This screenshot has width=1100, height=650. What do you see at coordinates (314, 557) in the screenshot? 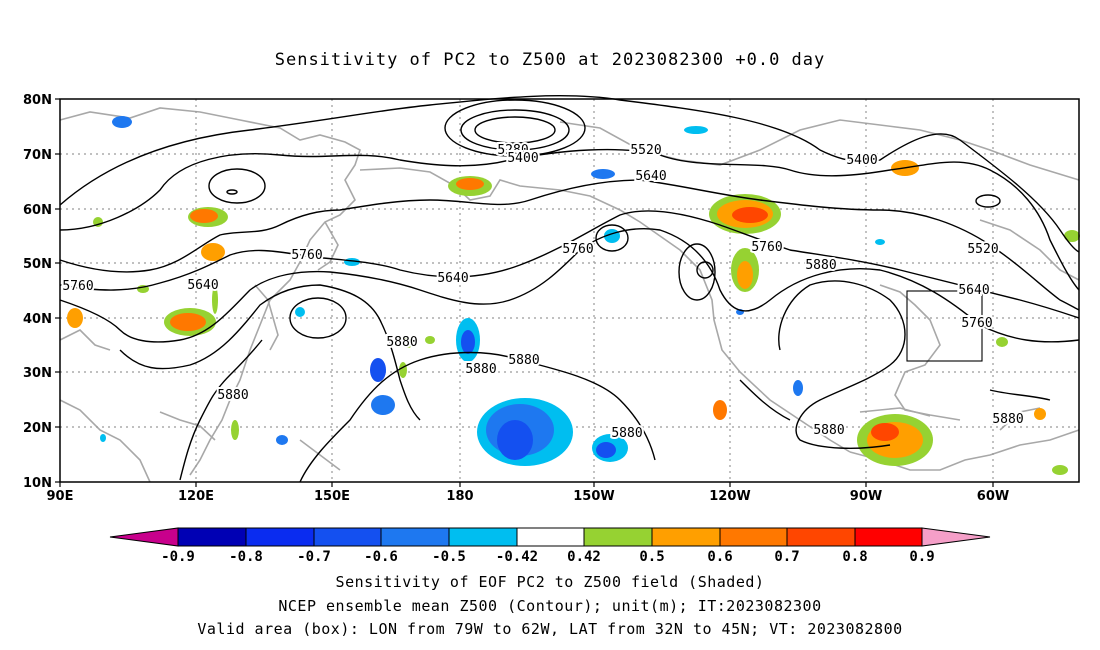
I see `colorbar-label: -0.7` at bounding box center [314, 557].